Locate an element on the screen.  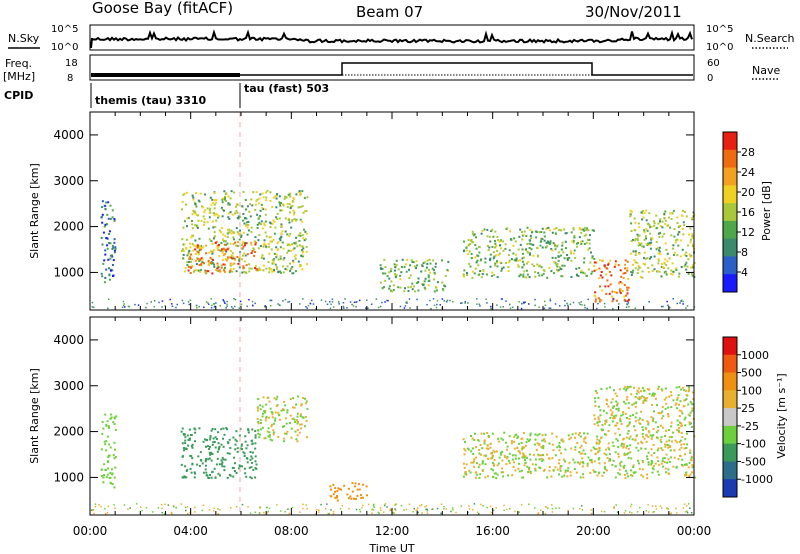
colorbar-tick-label: 24 is located at coordinates (748, 172).